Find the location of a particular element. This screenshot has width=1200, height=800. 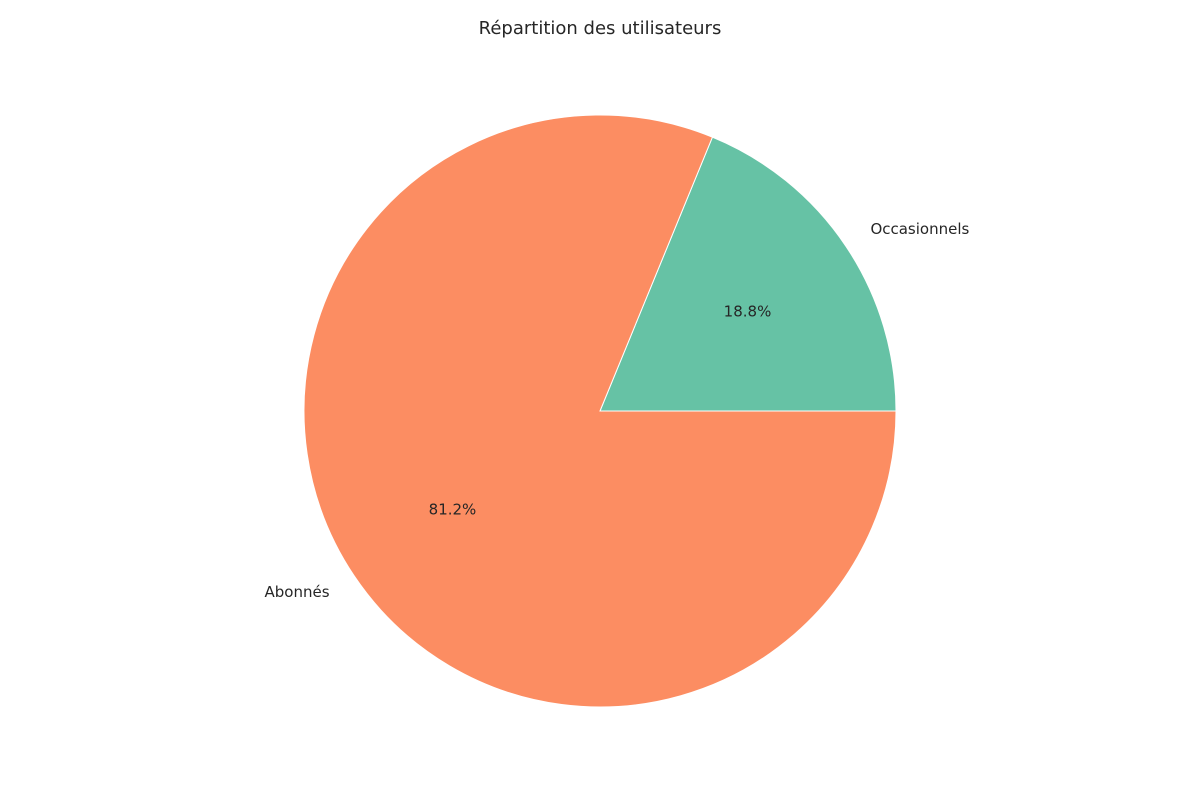

slice-label: Occasionnels is located at coordinates (919, 229).